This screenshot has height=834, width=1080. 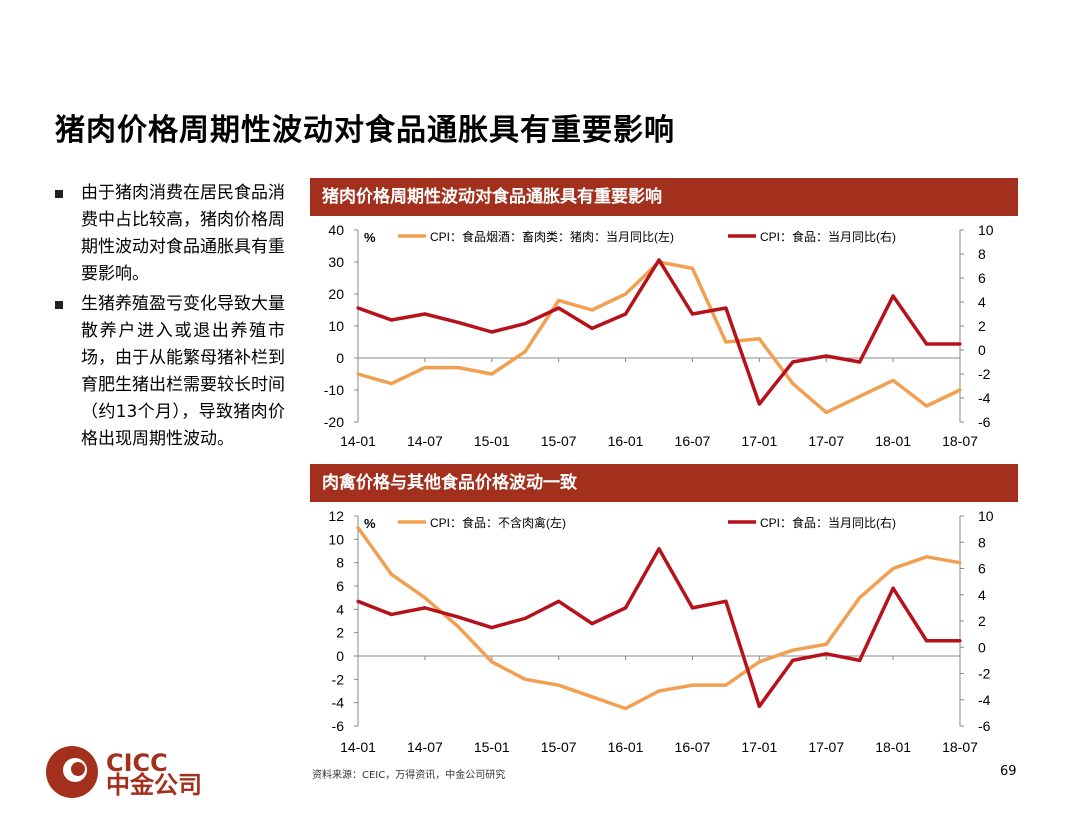 What do you see at coordinates (334, 422) in the screenshot?
I see `left-tick-label: -20` at bounding box center [334, 422].